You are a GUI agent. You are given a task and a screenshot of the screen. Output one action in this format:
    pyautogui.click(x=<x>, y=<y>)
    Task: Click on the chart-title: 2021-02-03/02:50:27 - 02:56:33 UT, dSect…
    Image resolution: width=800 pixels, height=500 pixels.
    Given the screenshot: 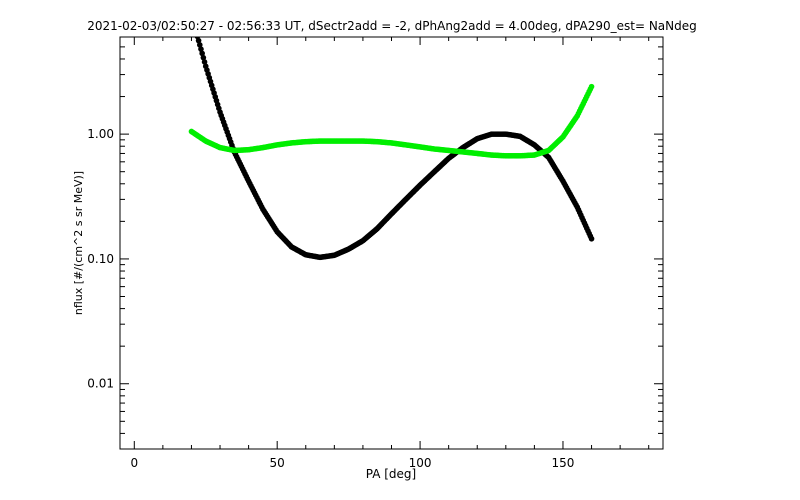 What is the action you would take?
    pyautogui.click(x=392, y=26)
    